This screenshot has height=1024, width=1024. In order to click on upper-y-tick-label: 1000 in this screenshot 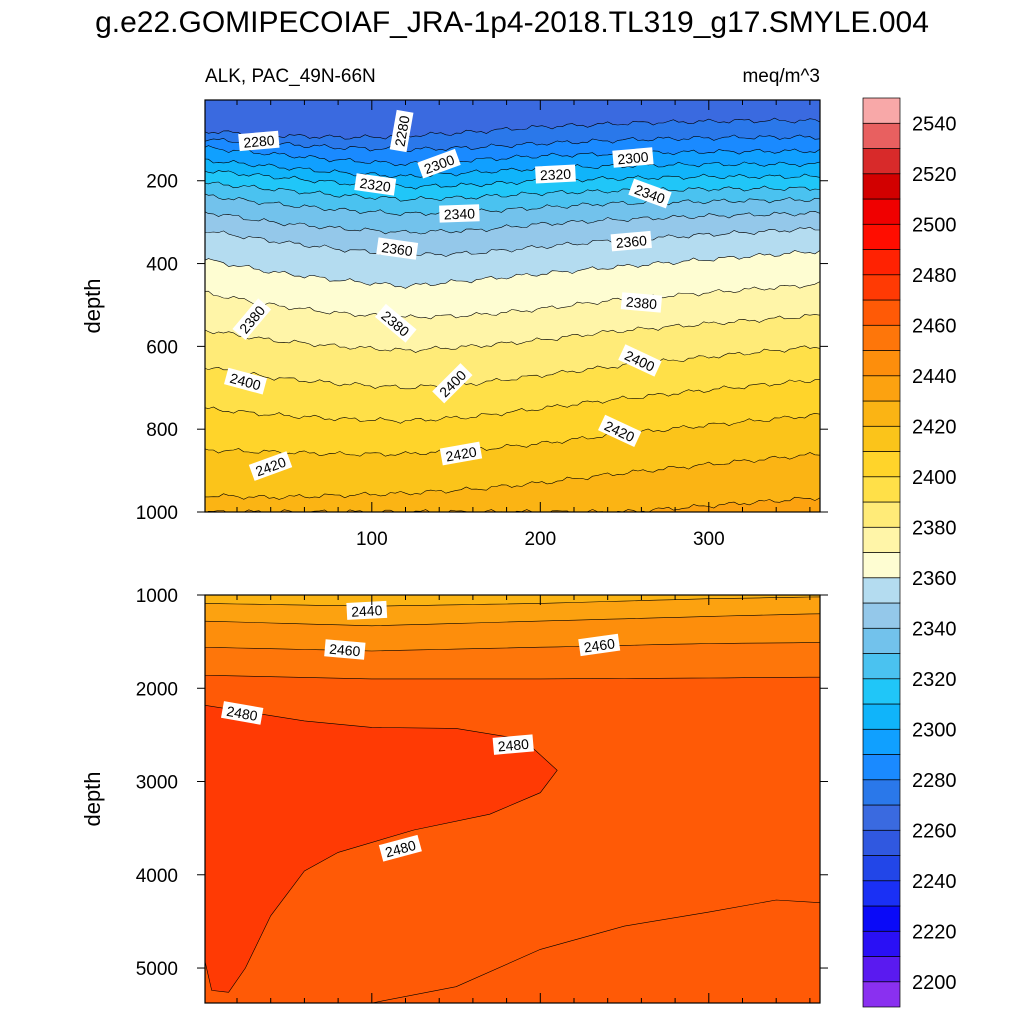, I will do `click(157, 513)`.